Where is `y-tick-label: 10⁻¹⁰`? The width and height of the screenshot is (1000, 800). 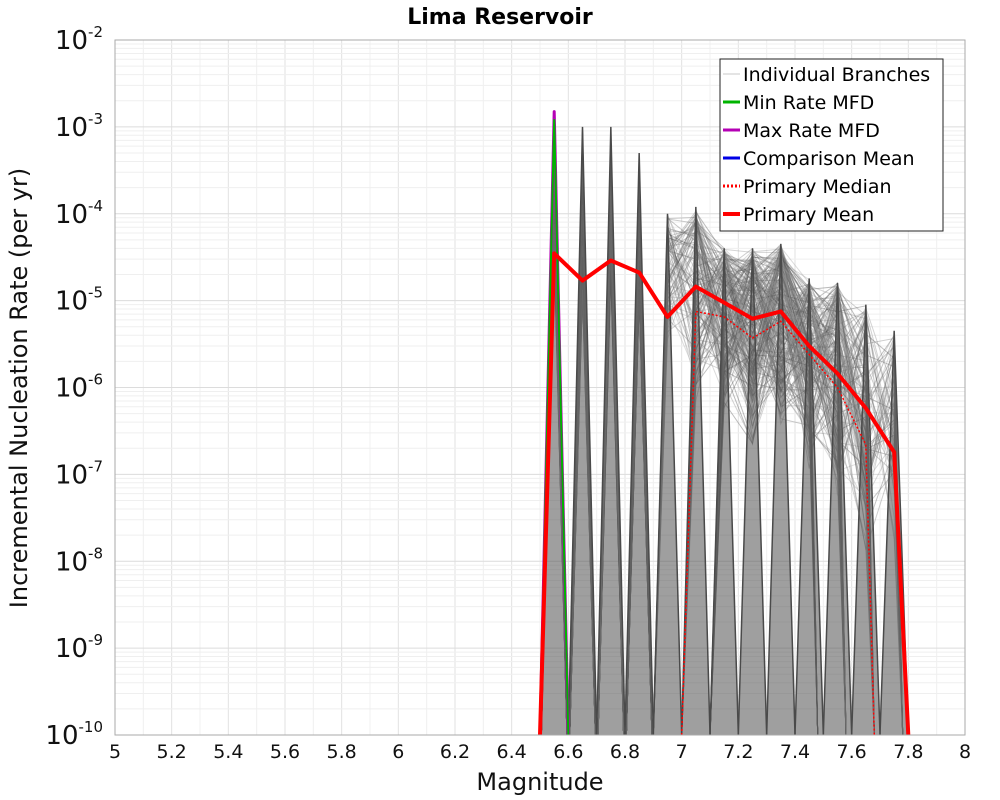 y-tick-label: 10⁻¹⁰ is located at coordinates (74, 734).